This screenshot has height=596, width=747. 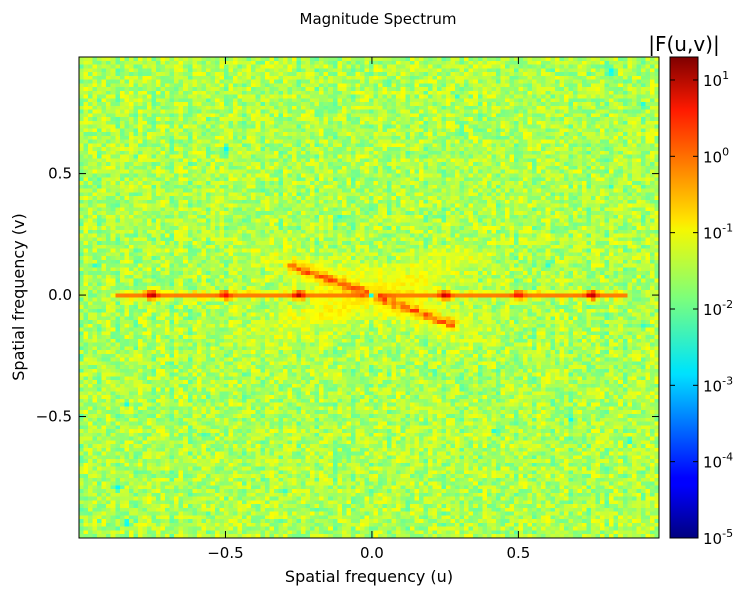 I want to click on colorbar-tick-label: 10⁻⁵, so click(x=718, y=537).